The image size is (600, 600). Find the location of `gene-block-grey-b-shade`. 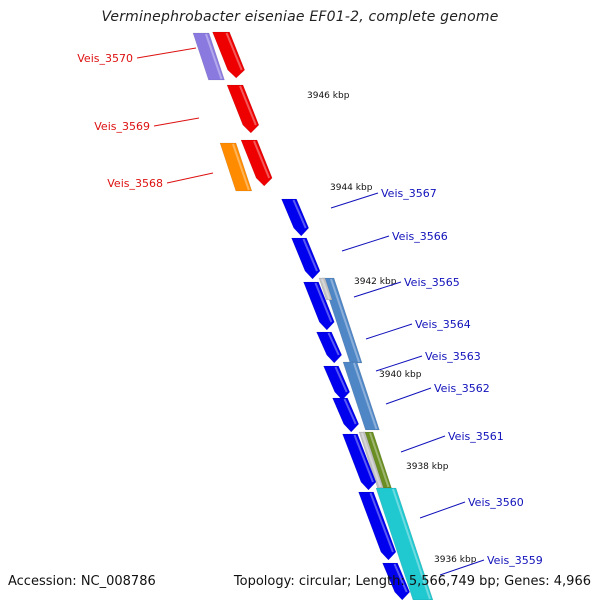

gene-block-grey-b-shade is located at coordinates (371, 460).